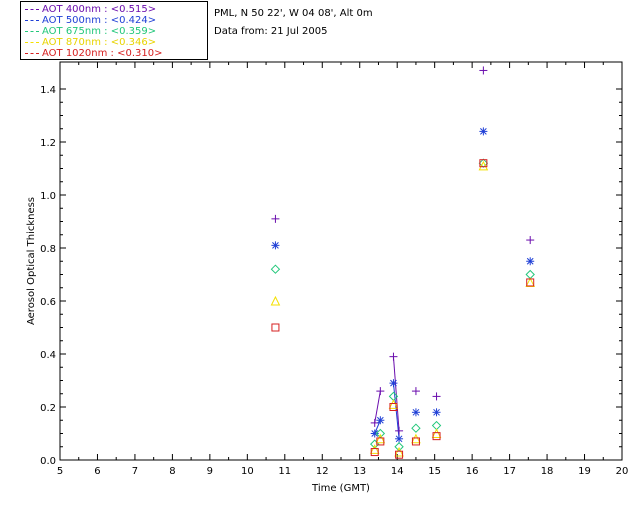 Image resolution: width=640 pixels, height=512 pixels. I want to click on x-tick-label: 18, so click(547, 471).